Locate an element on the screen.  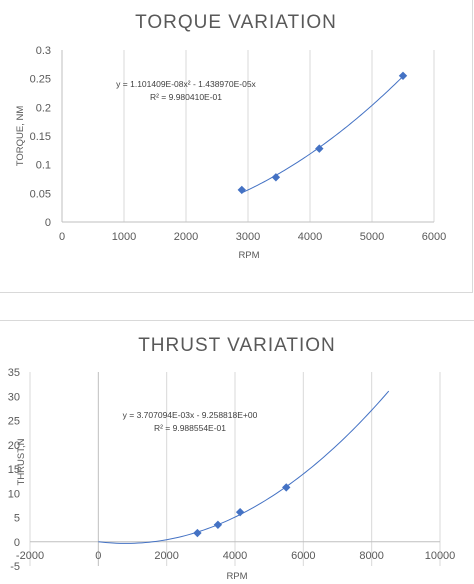
torque-equation: y = 1.101409E-08x² - 1.438970E-05x is located at coordinates (186, 84).